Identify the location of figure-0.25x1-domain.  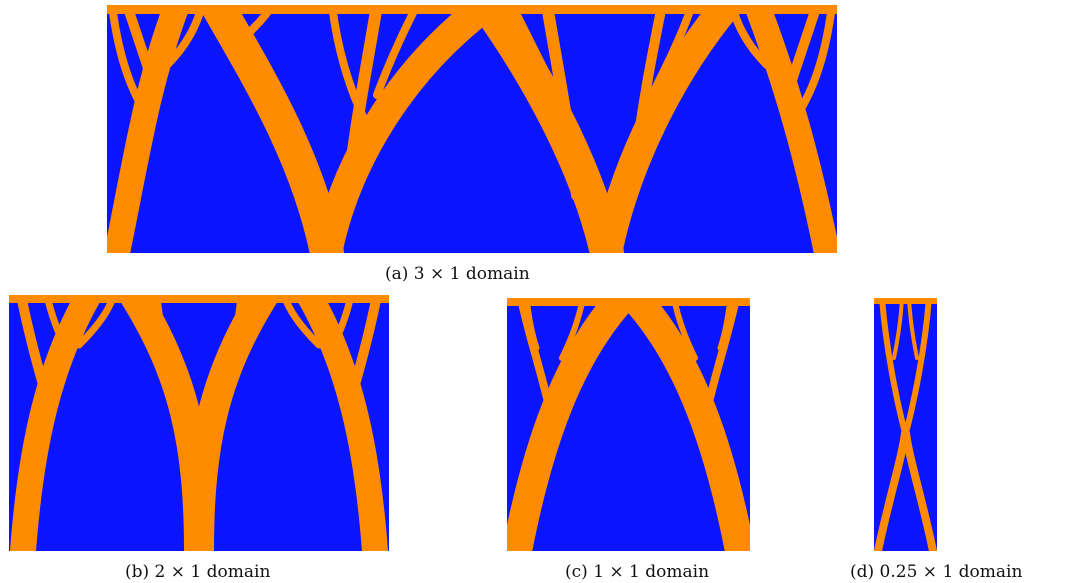
(905, 424).